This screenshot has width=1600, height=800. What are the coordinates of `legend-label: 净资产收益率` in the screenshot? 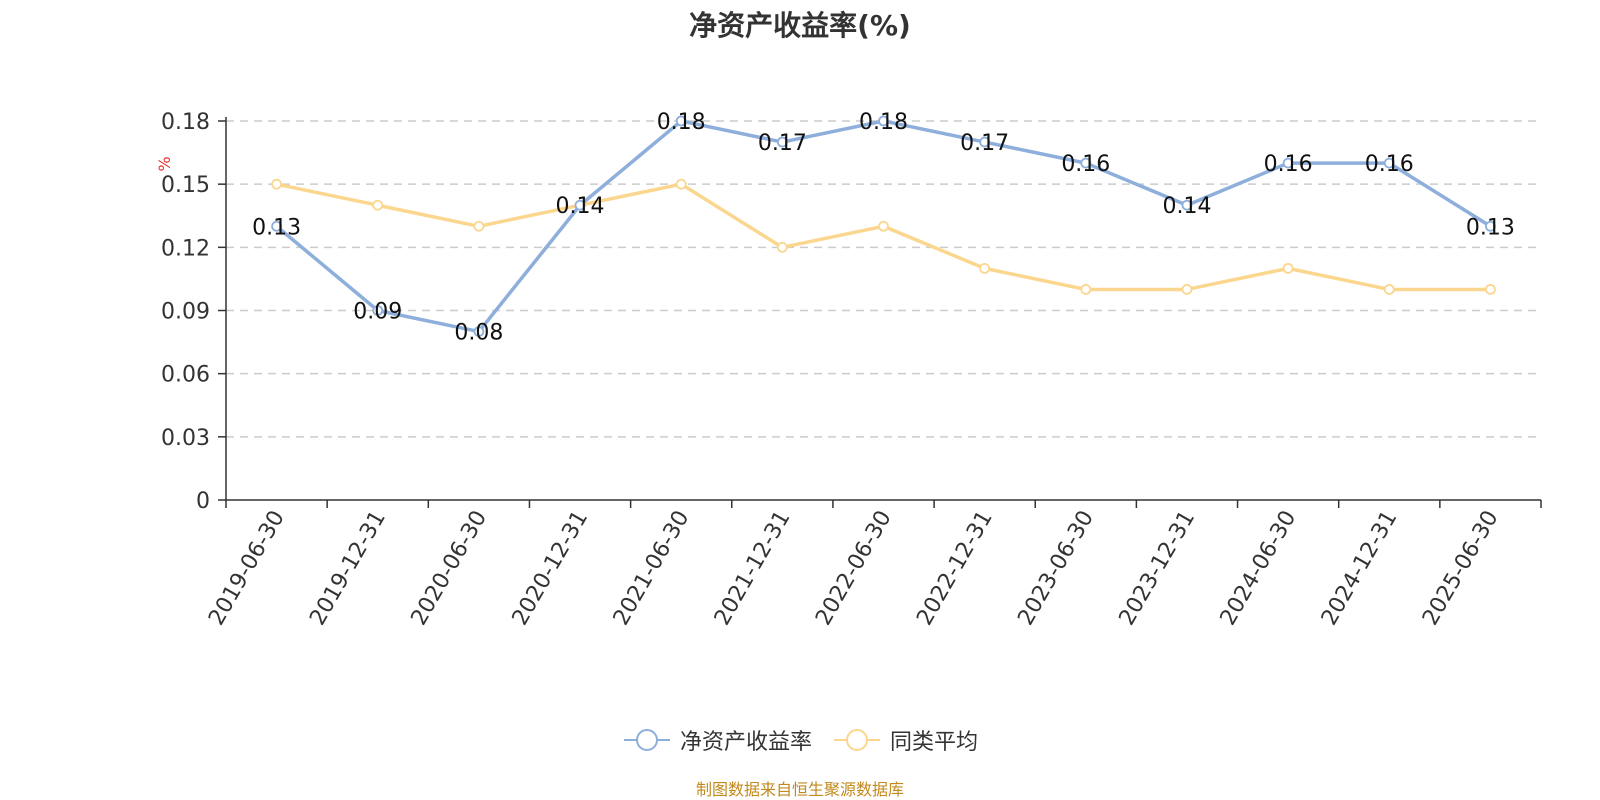 It's located at (745, 742).